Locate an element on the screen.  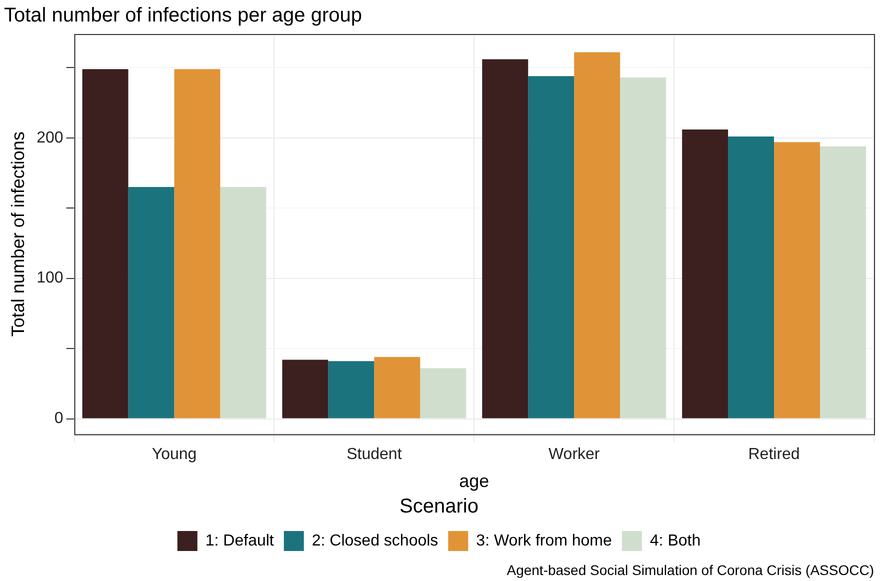
legend-label: 3: Work from home is located at coordinates (544, 541).